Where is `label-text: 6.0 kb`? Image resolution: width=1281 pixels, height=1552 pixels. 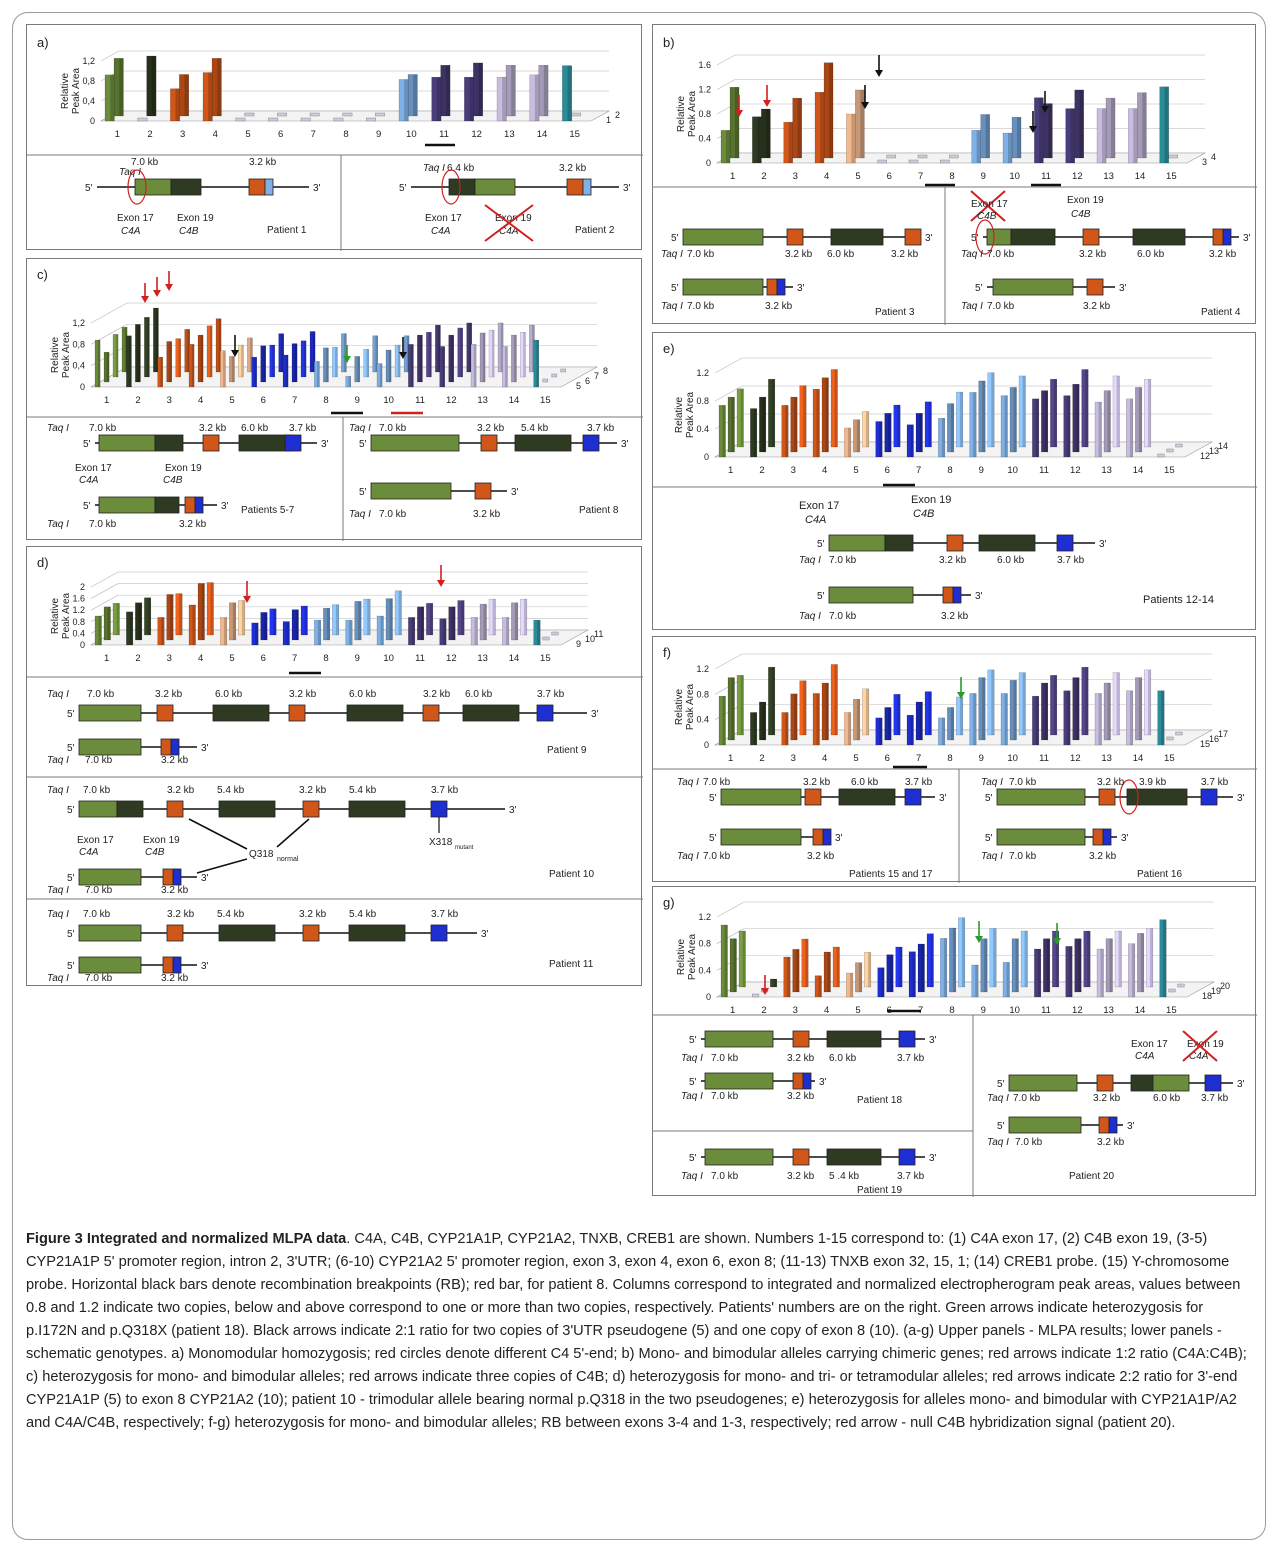 label-text: 6.0 kb is located at coordinates (1151, 254).